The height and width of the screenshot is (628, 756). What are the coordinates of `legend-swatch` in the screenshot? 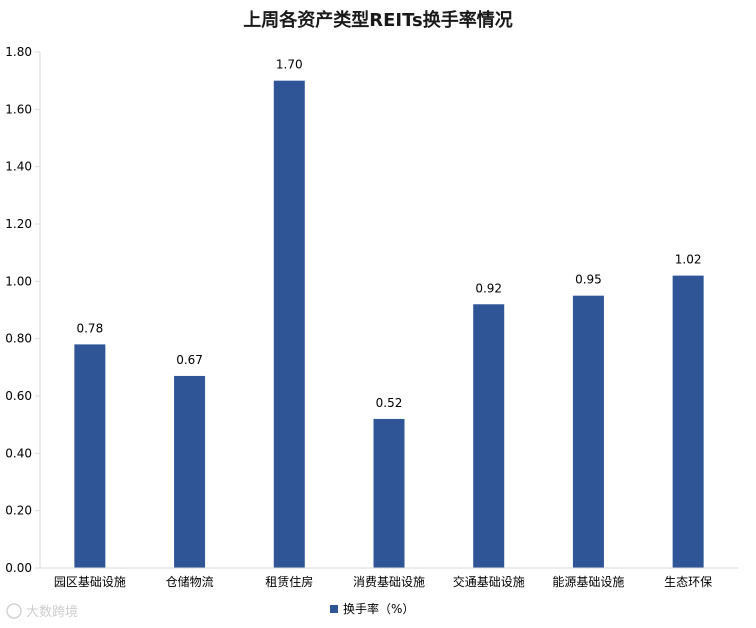 It's located at (334, 609).